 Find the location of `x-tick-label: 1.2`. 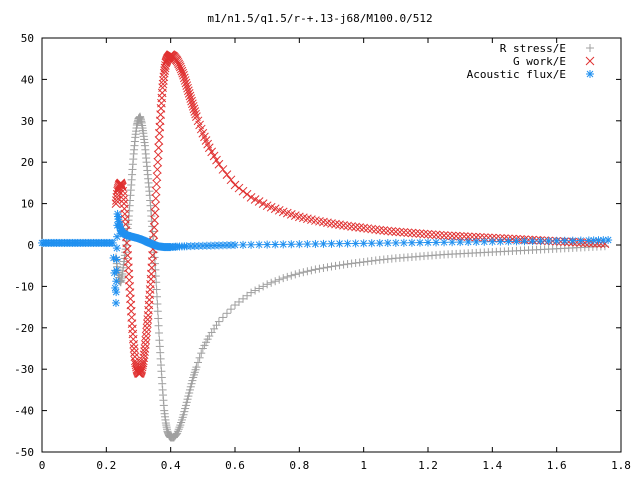

x-tick-label: 1.2 is located at coordinates (428, 465).